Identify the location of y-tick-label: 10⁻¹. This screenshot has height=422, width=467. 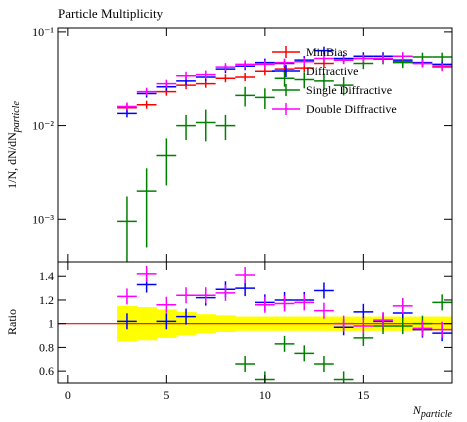
(43, 32).